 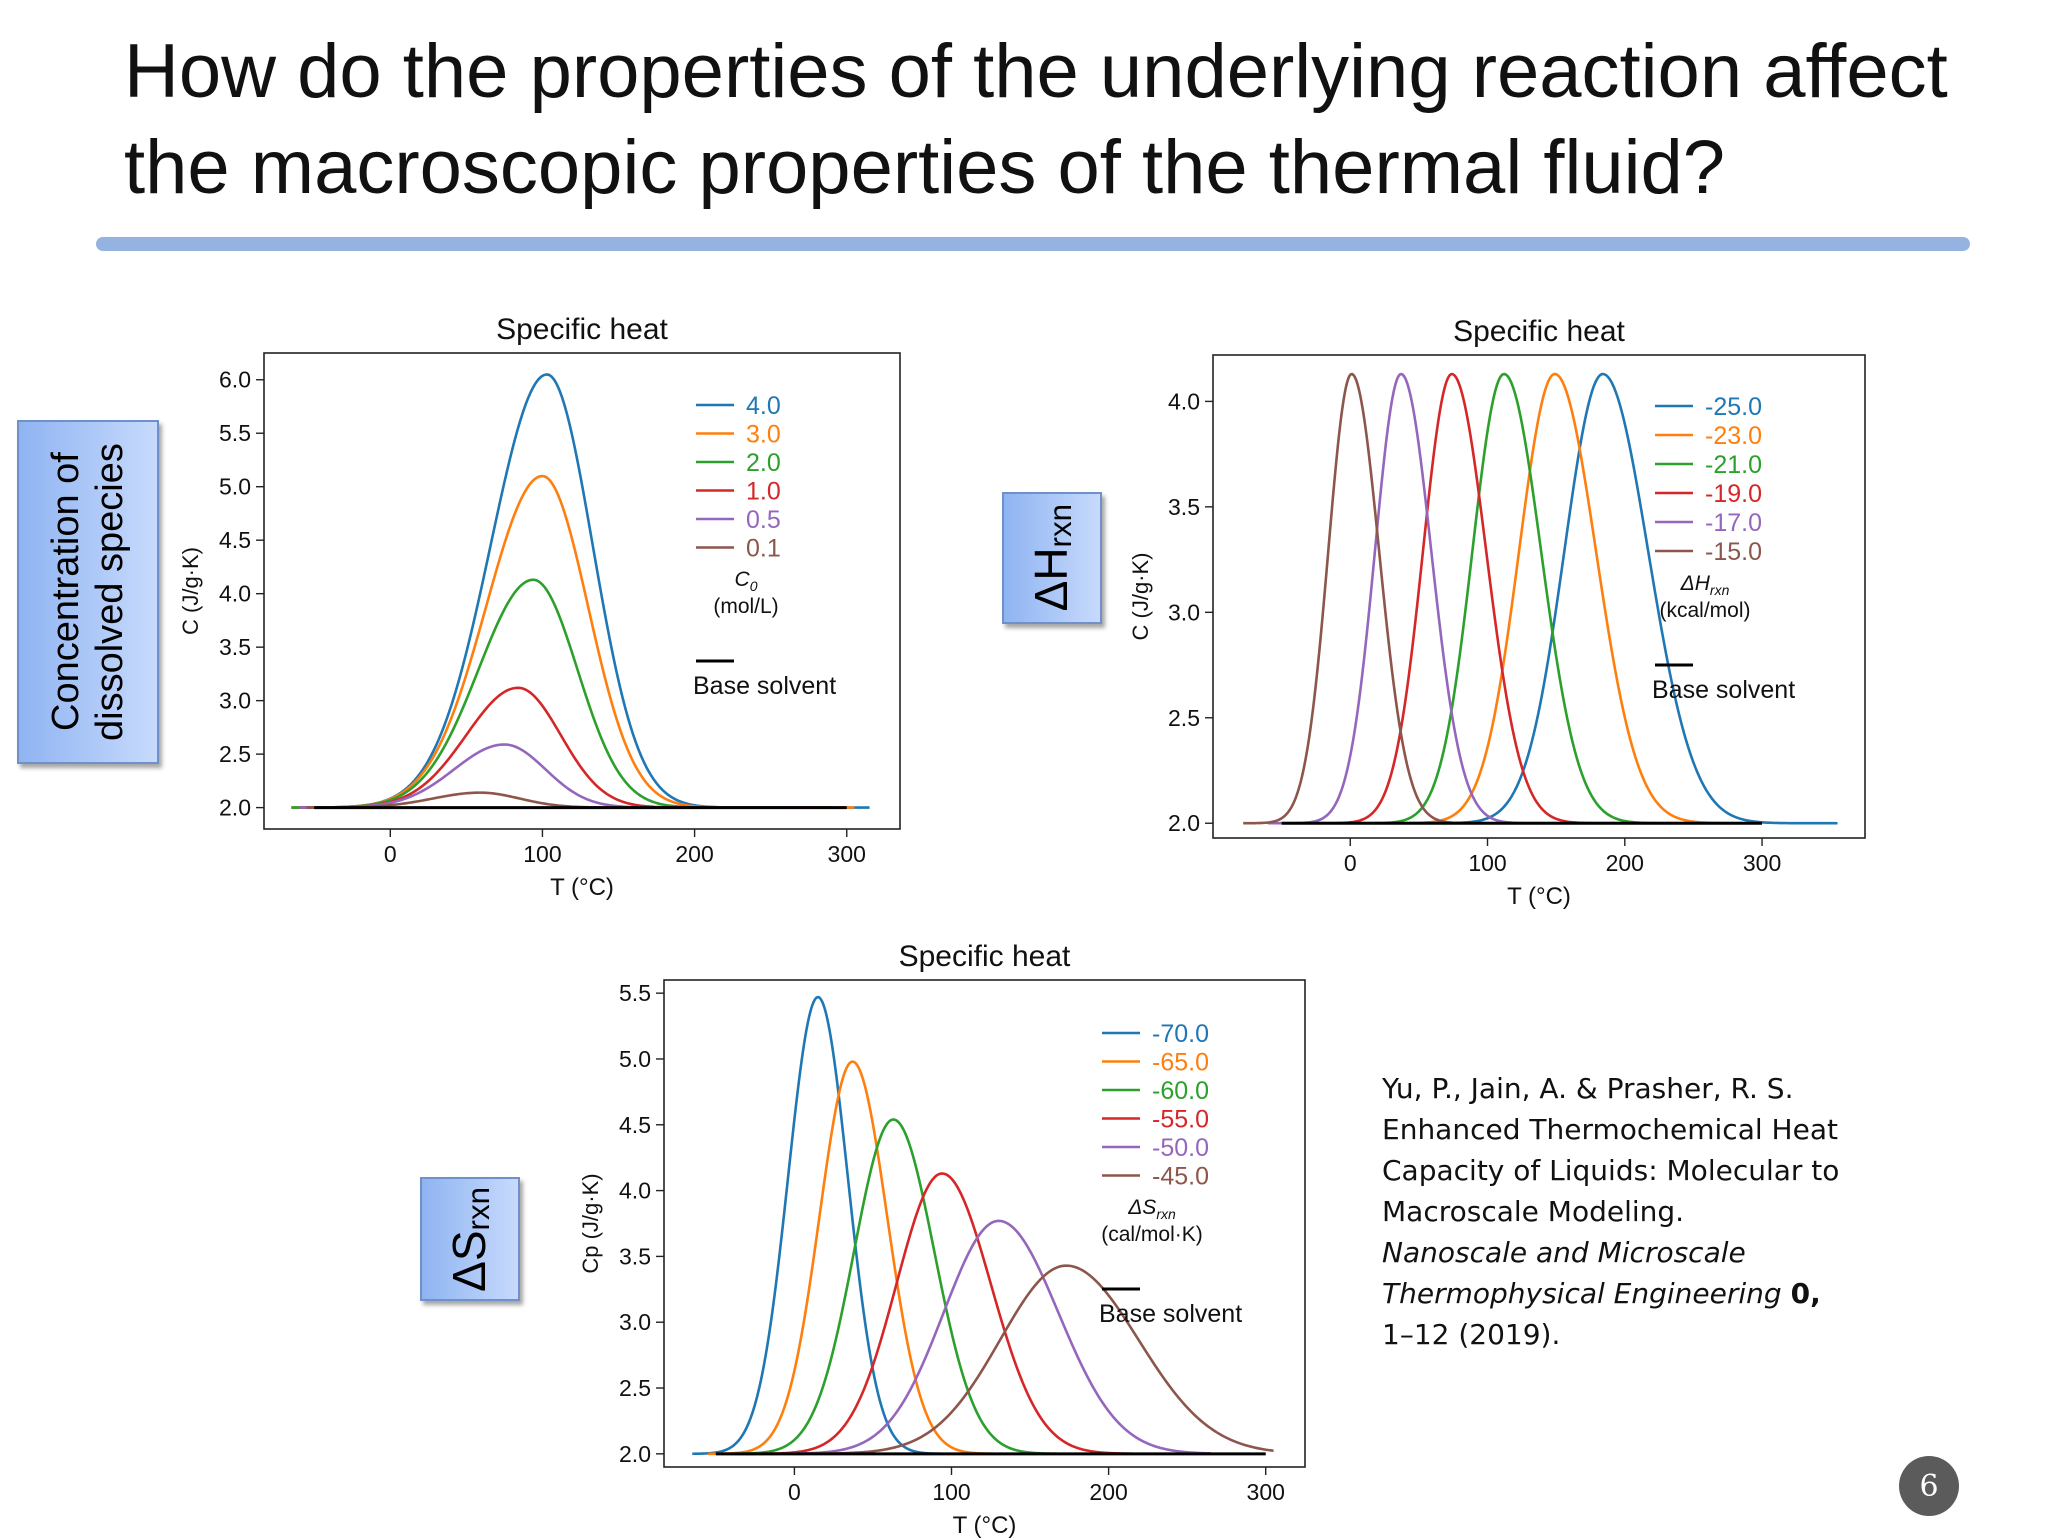 What do you see at coordinates (1733, 407) in the screenshot?
I see `legend-label: -25.0` at bounding box center [1733, 407].